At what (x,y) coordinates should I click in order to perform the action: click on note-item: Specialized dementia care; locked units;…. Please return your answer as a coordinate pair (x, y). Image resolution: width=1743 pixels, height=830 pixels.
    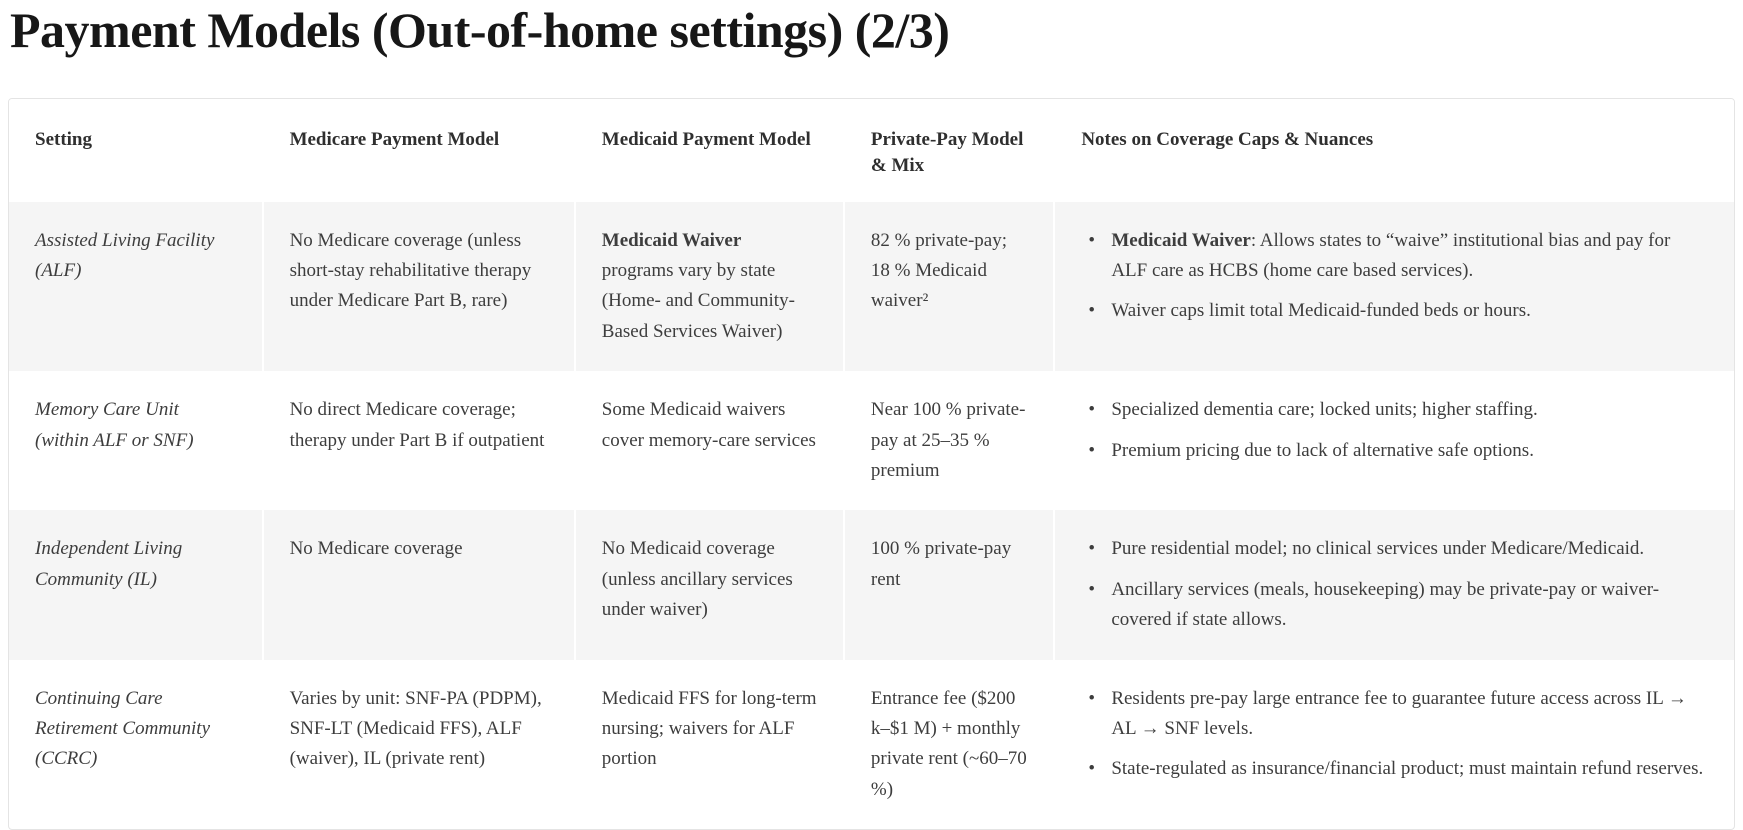
    Looking at the image, I should click on (1394, 410).